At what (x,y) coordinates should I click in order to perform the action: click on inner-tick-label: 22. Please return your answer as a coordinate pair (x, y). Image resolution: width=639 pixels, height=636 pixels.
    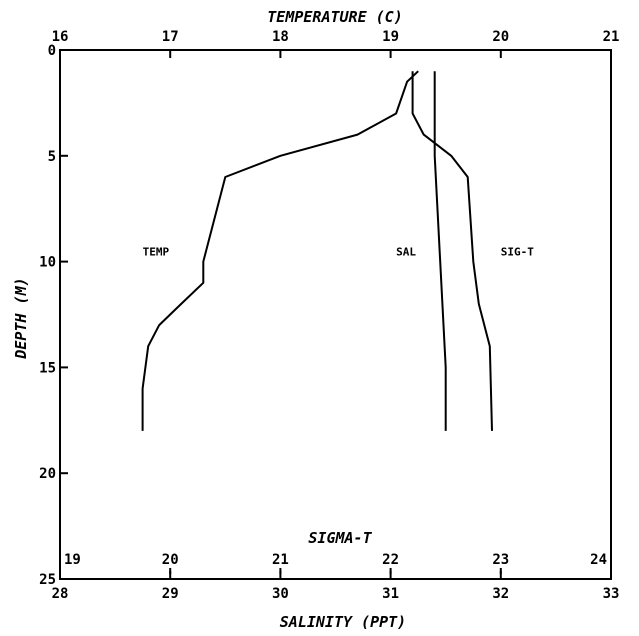
    Looking at the image, I should click on (390, 560).